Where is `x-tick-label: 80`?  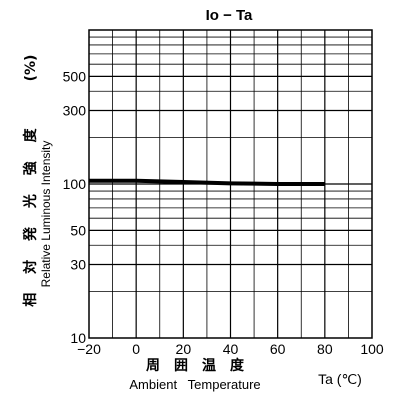
x-tick-label: 80 is located at coordinates (325, 349).